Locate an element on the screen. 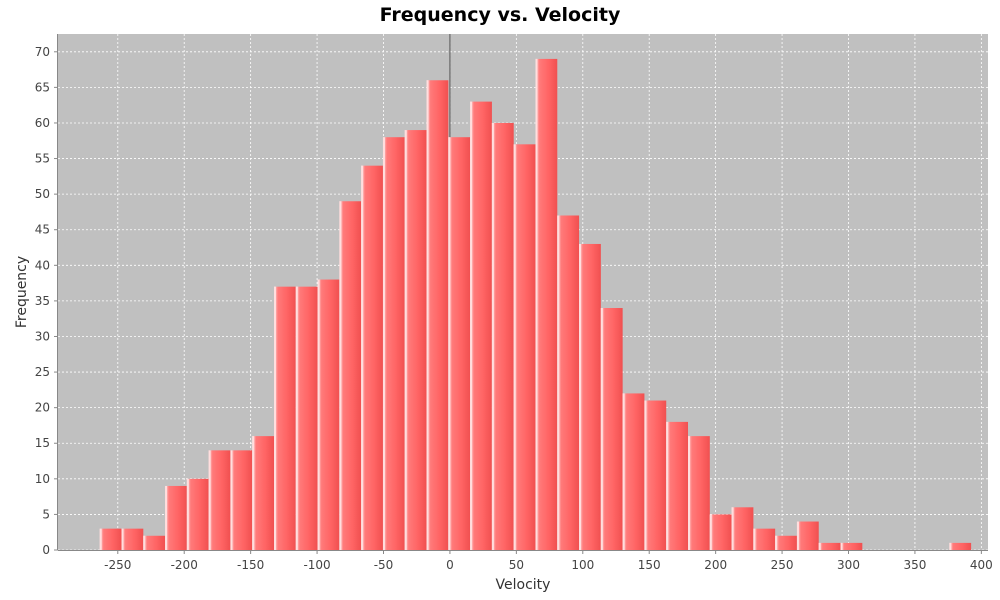 The width and height of the screenshot is (1000, 600). y-tick-label: 5 is located at coordinates (46, 514).